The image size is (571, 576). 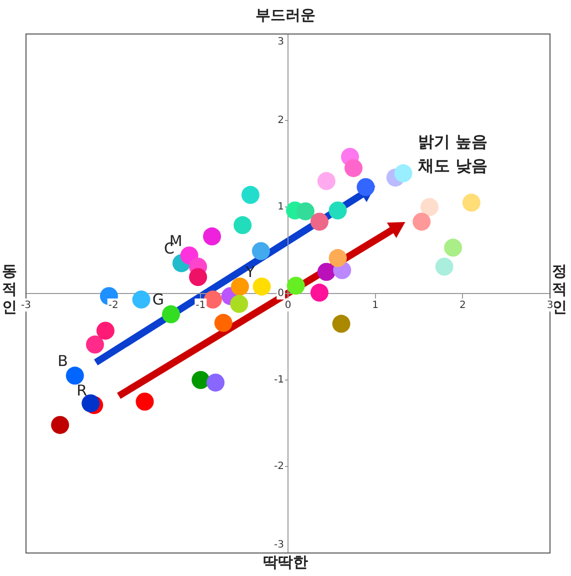 What do you see at coordinates (26, 306) in the screenshot?
I see `x-tick-label: -3` at bounding box center [26, 306].